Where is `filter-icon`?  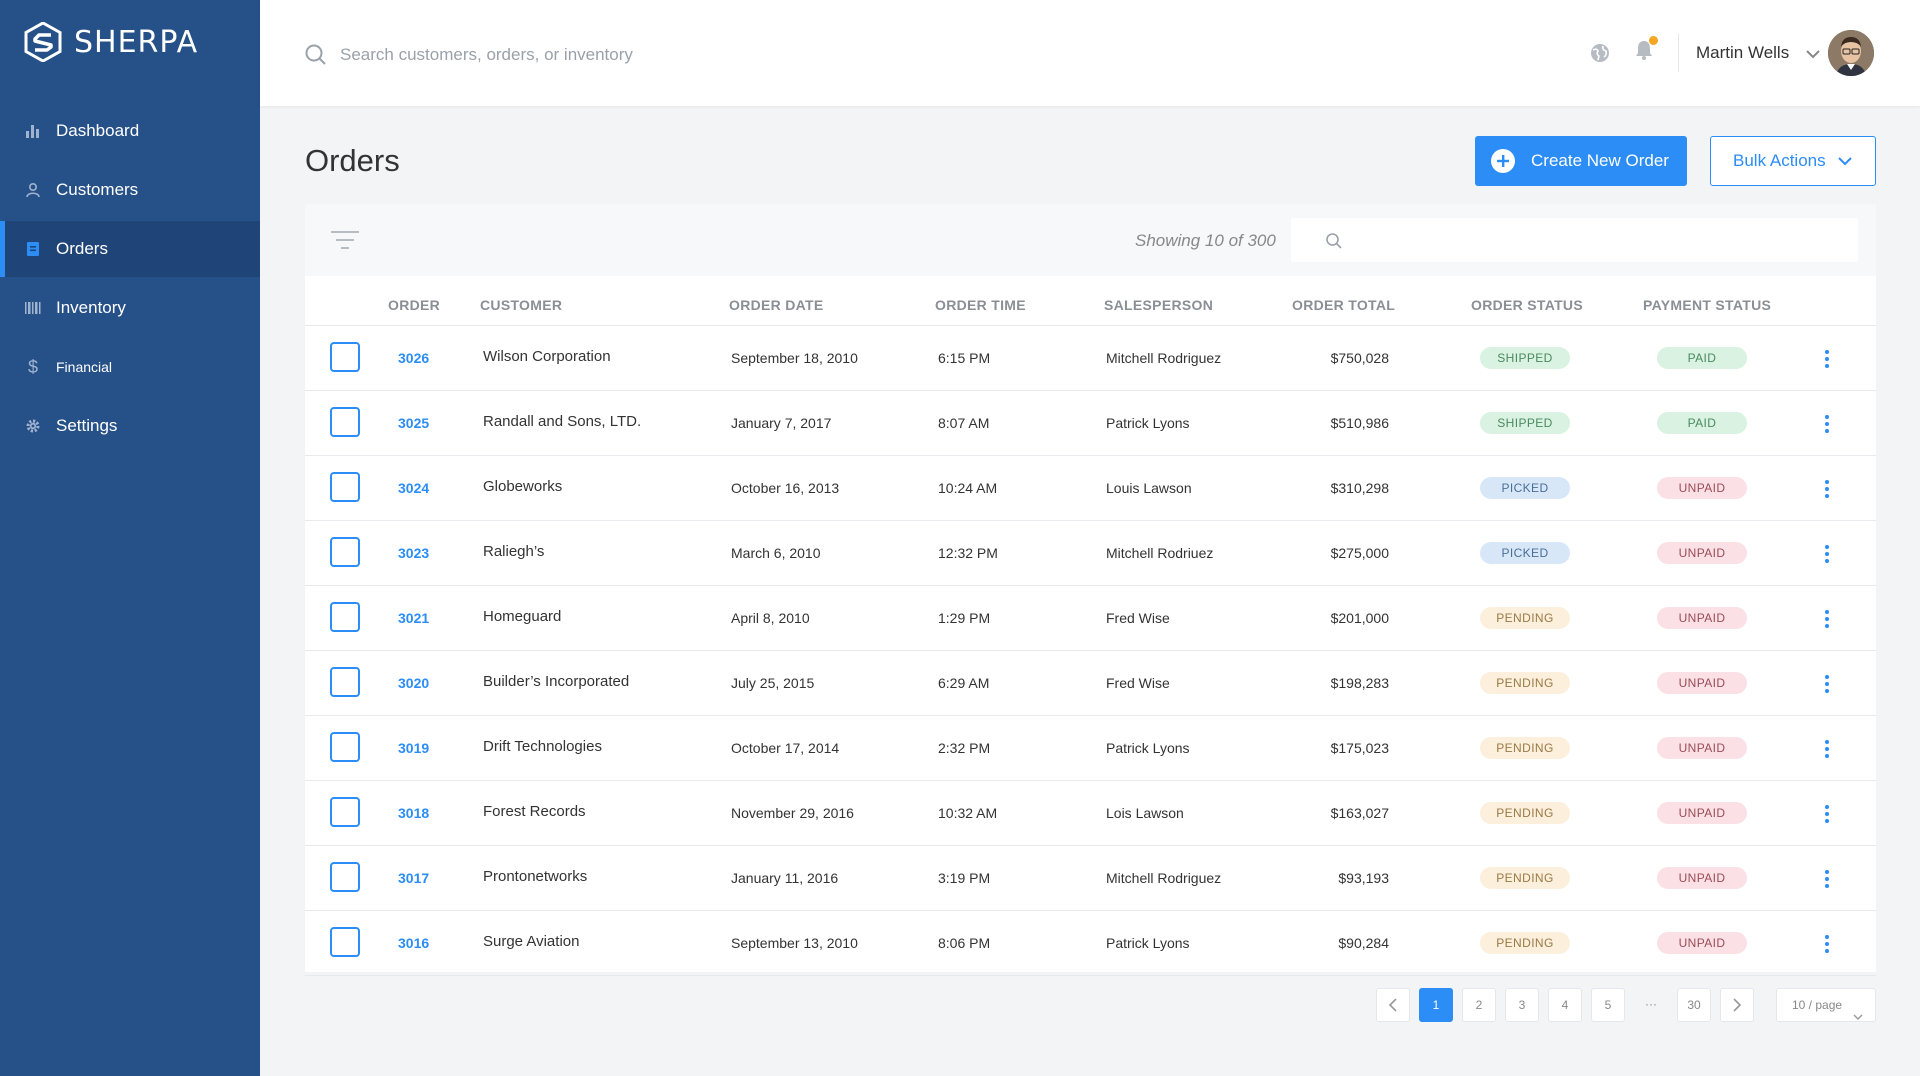
filter-icon is located at coordinates (345, 243).